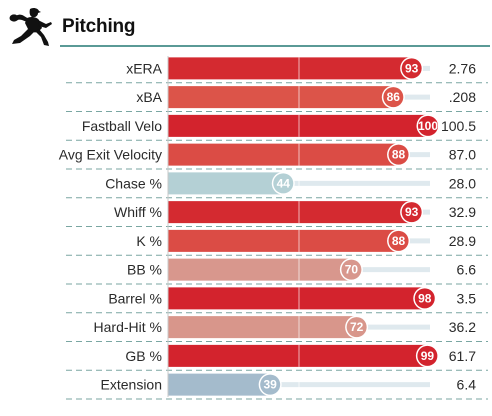 Image resolution: width=492 pixels, height=416 pixels. What do you see at coordinates (149, 241) in the screenshot?
I see `metric-label: K %` at bounding box center [149, 241].